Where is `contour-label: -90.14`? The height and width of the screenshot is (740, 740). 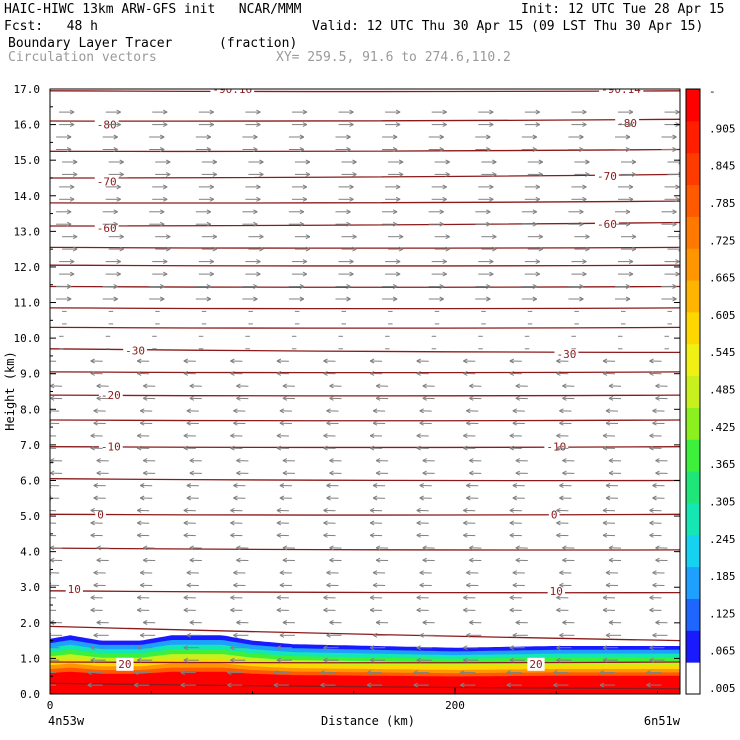 contour-label: -90.14 is located at coordinates (621, 89).